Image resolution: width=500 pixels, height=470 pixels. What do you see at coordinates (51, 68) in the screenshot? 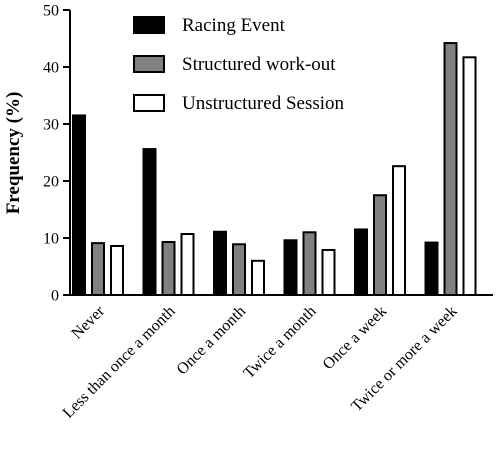
I see `y-tick-label: 40` at bounding box center [51, 68].